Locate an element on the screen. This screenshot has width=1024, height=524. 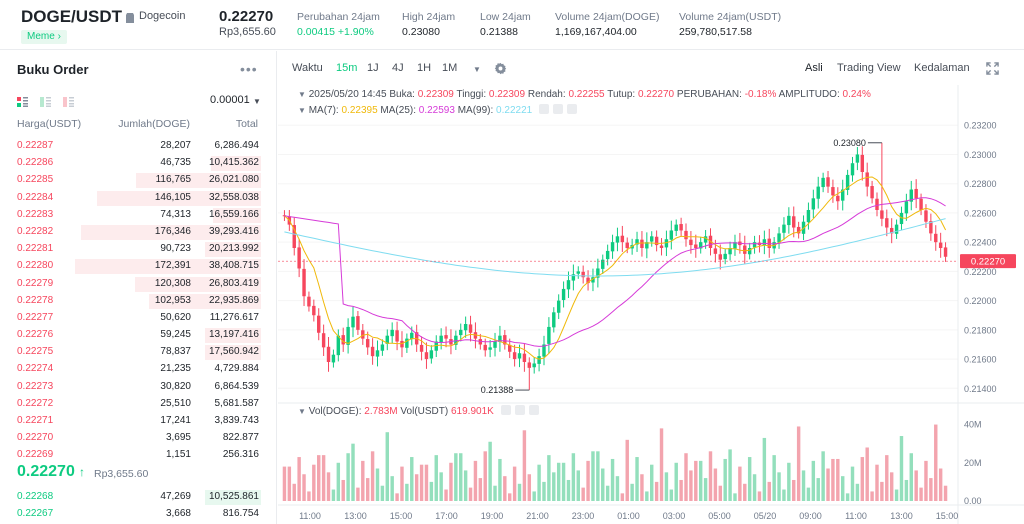
ask-row: 0.22275 78,837 17,560.942 is located at coordinates (138, 352).